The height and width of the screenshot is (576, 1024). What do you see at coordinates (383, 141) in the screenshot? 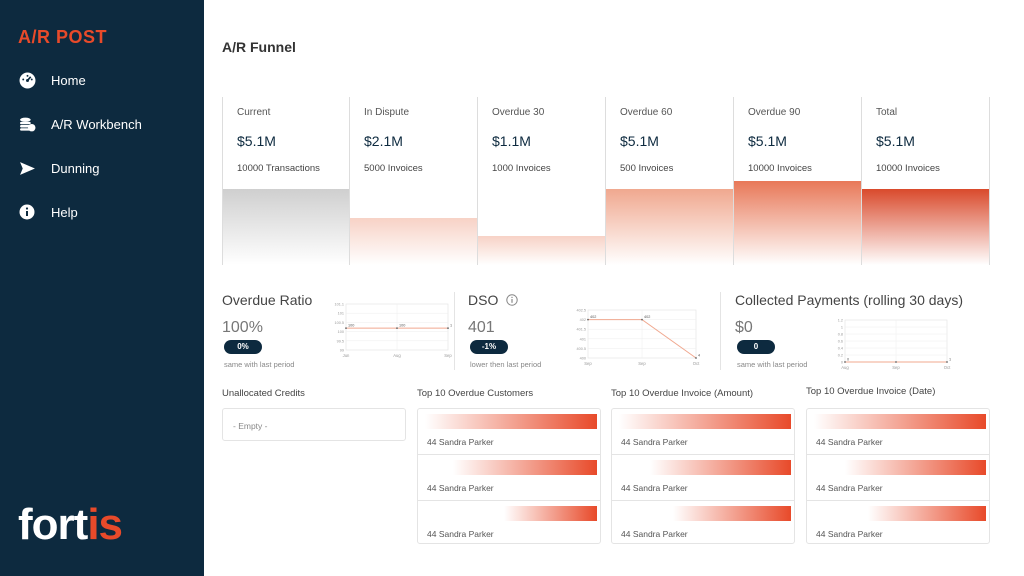
I see `funnel-amount: $2.1M` at bounding box center [383, 141].